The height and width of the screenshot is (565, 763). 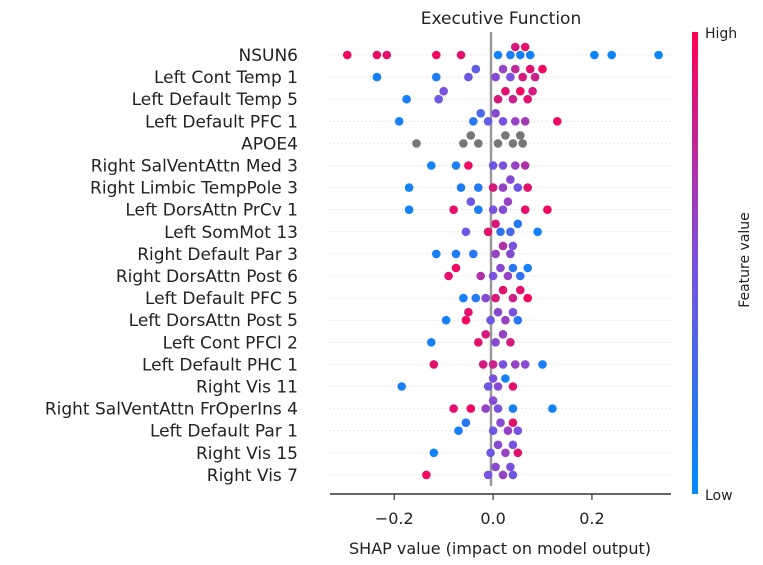 I want to click on chart-title: Executive Function, so click(x=501, y=19).